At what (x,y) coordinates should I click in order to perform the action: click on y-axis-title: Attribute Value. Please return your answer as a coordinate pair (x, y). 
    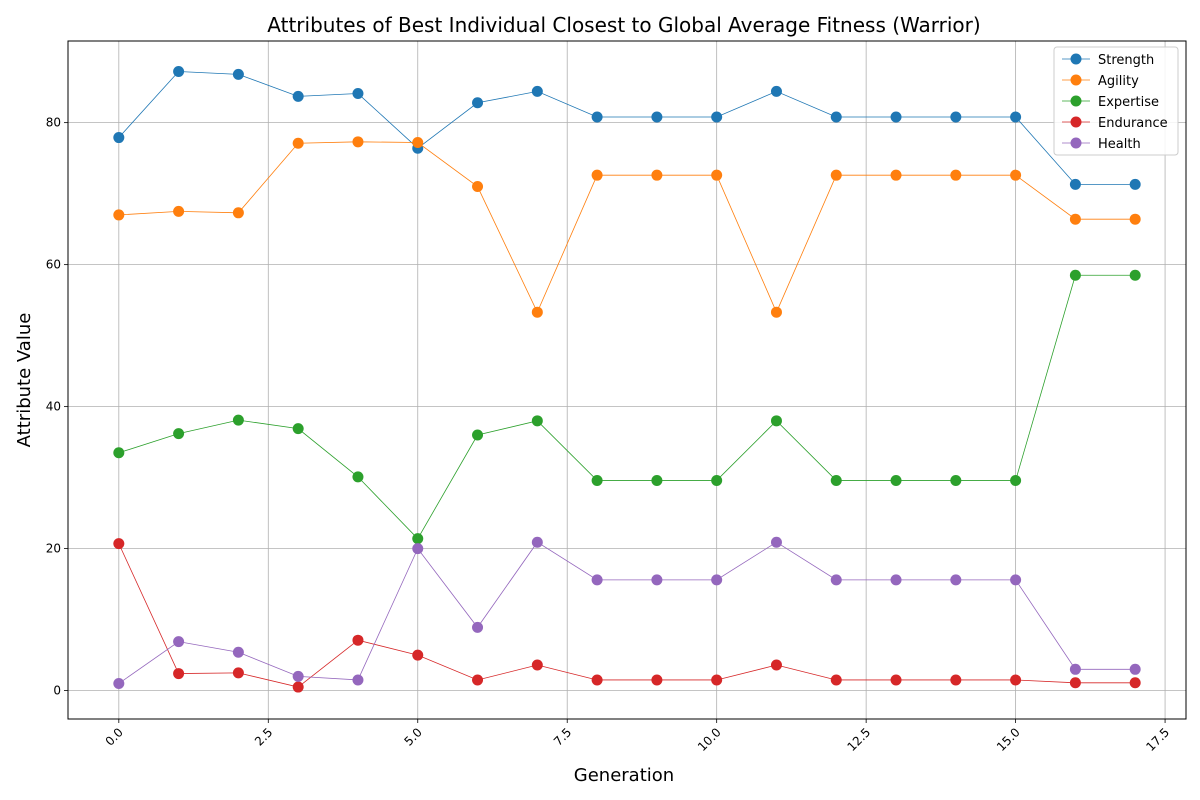
    Looking at the image, I should click on (24, 380).